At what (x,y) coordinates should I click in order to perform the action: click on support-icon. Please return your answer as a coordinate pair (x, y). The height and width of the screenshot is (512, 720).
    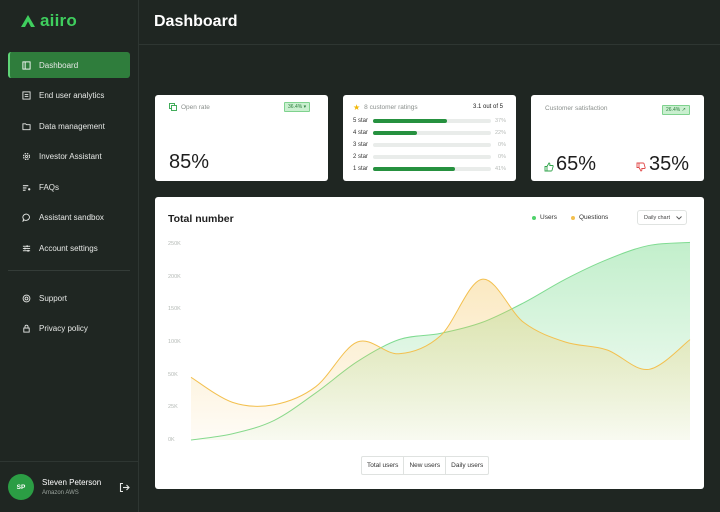
    Looking at the image, I should click on (26, 298).